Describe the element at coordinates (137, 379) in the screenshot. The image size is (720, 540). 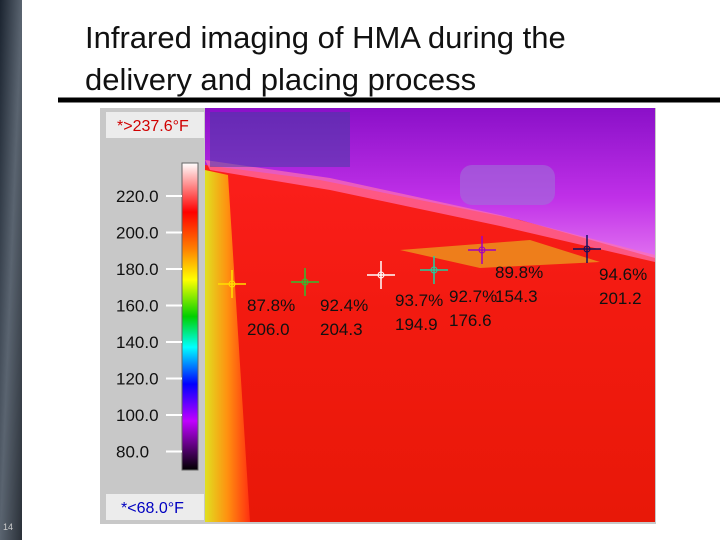
I see `scale-tick-label: 120.0` at that location.